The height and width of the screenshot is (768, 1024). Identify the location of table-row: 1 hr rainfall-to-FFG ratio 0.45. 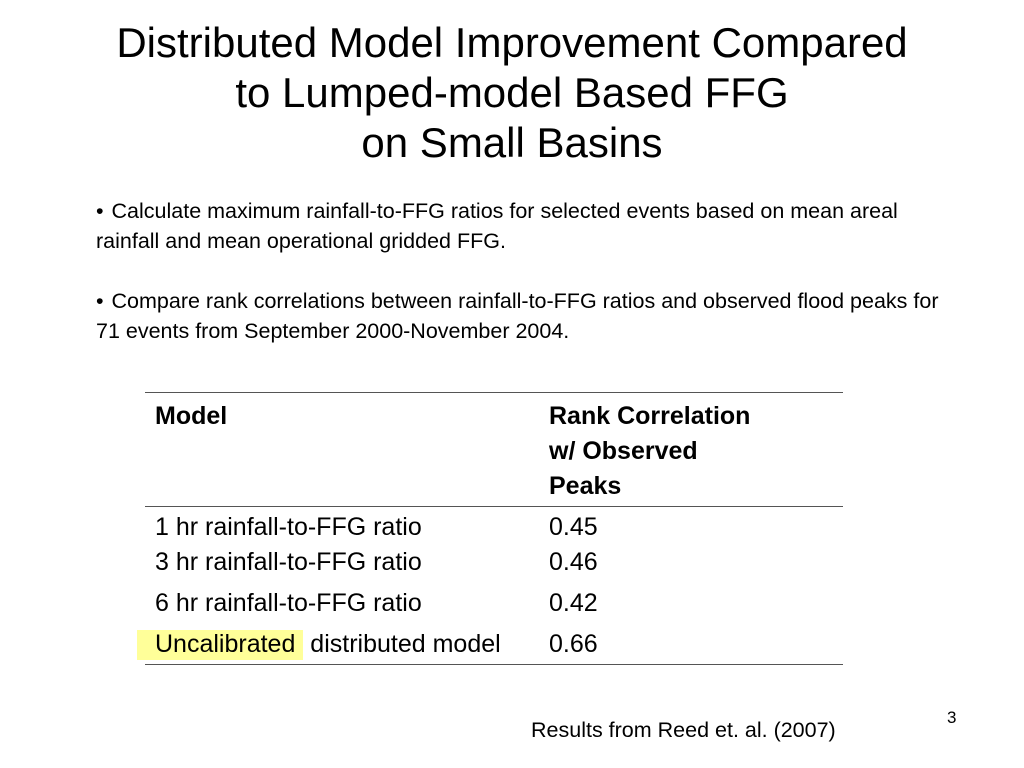
(494, 526).